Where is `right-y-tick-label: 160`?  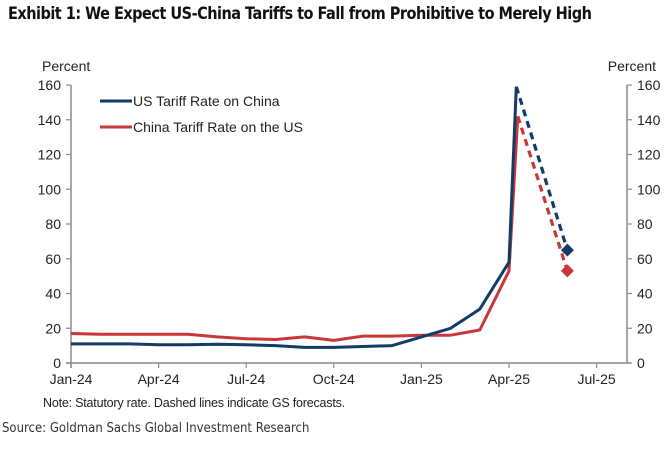 right-y-tick-label: 160 is located at coordinates (649, 85).